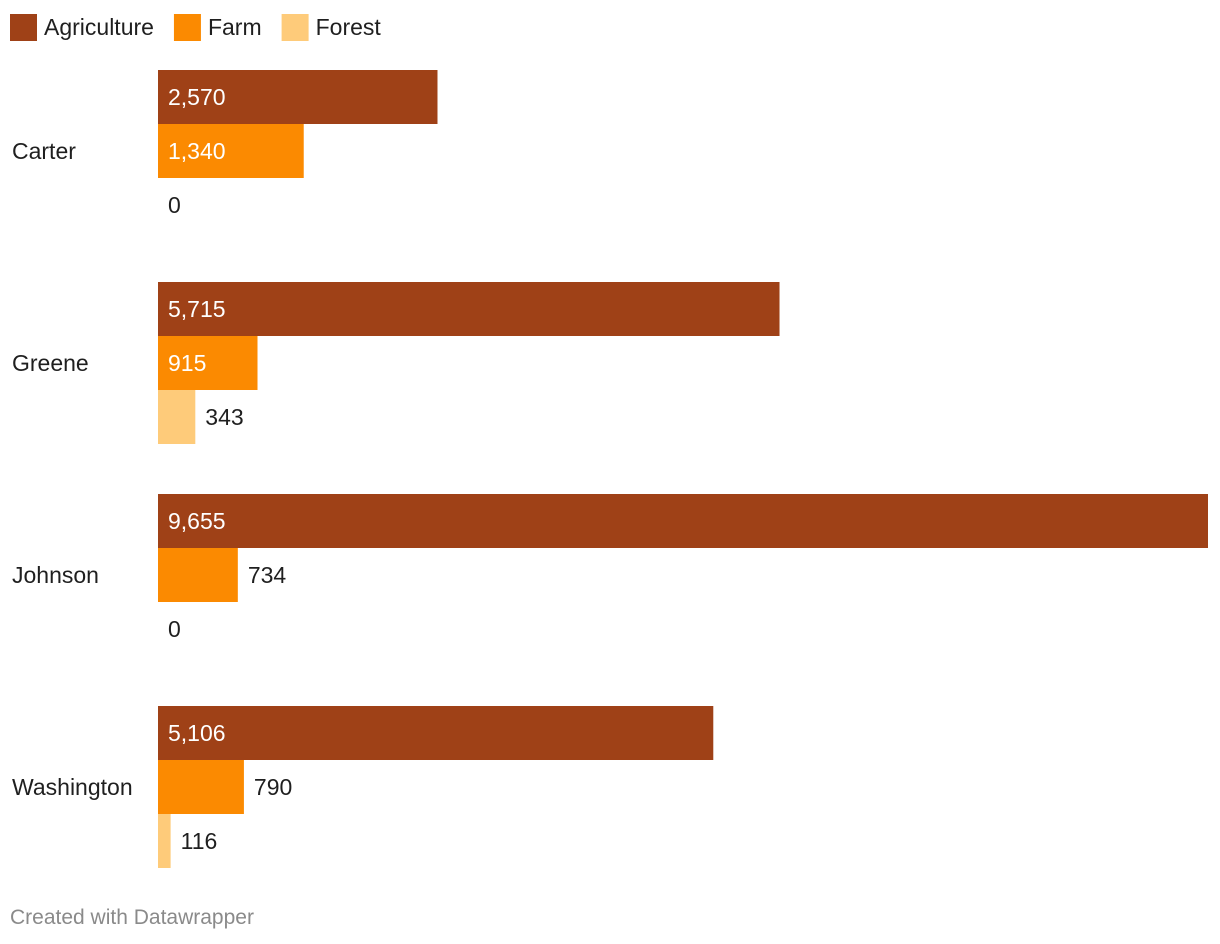  What do you see at coordinates (132, 917) in the screenshot?
I see `footer-credit: Created with Datawrapper` at bounding box center [132, 917].